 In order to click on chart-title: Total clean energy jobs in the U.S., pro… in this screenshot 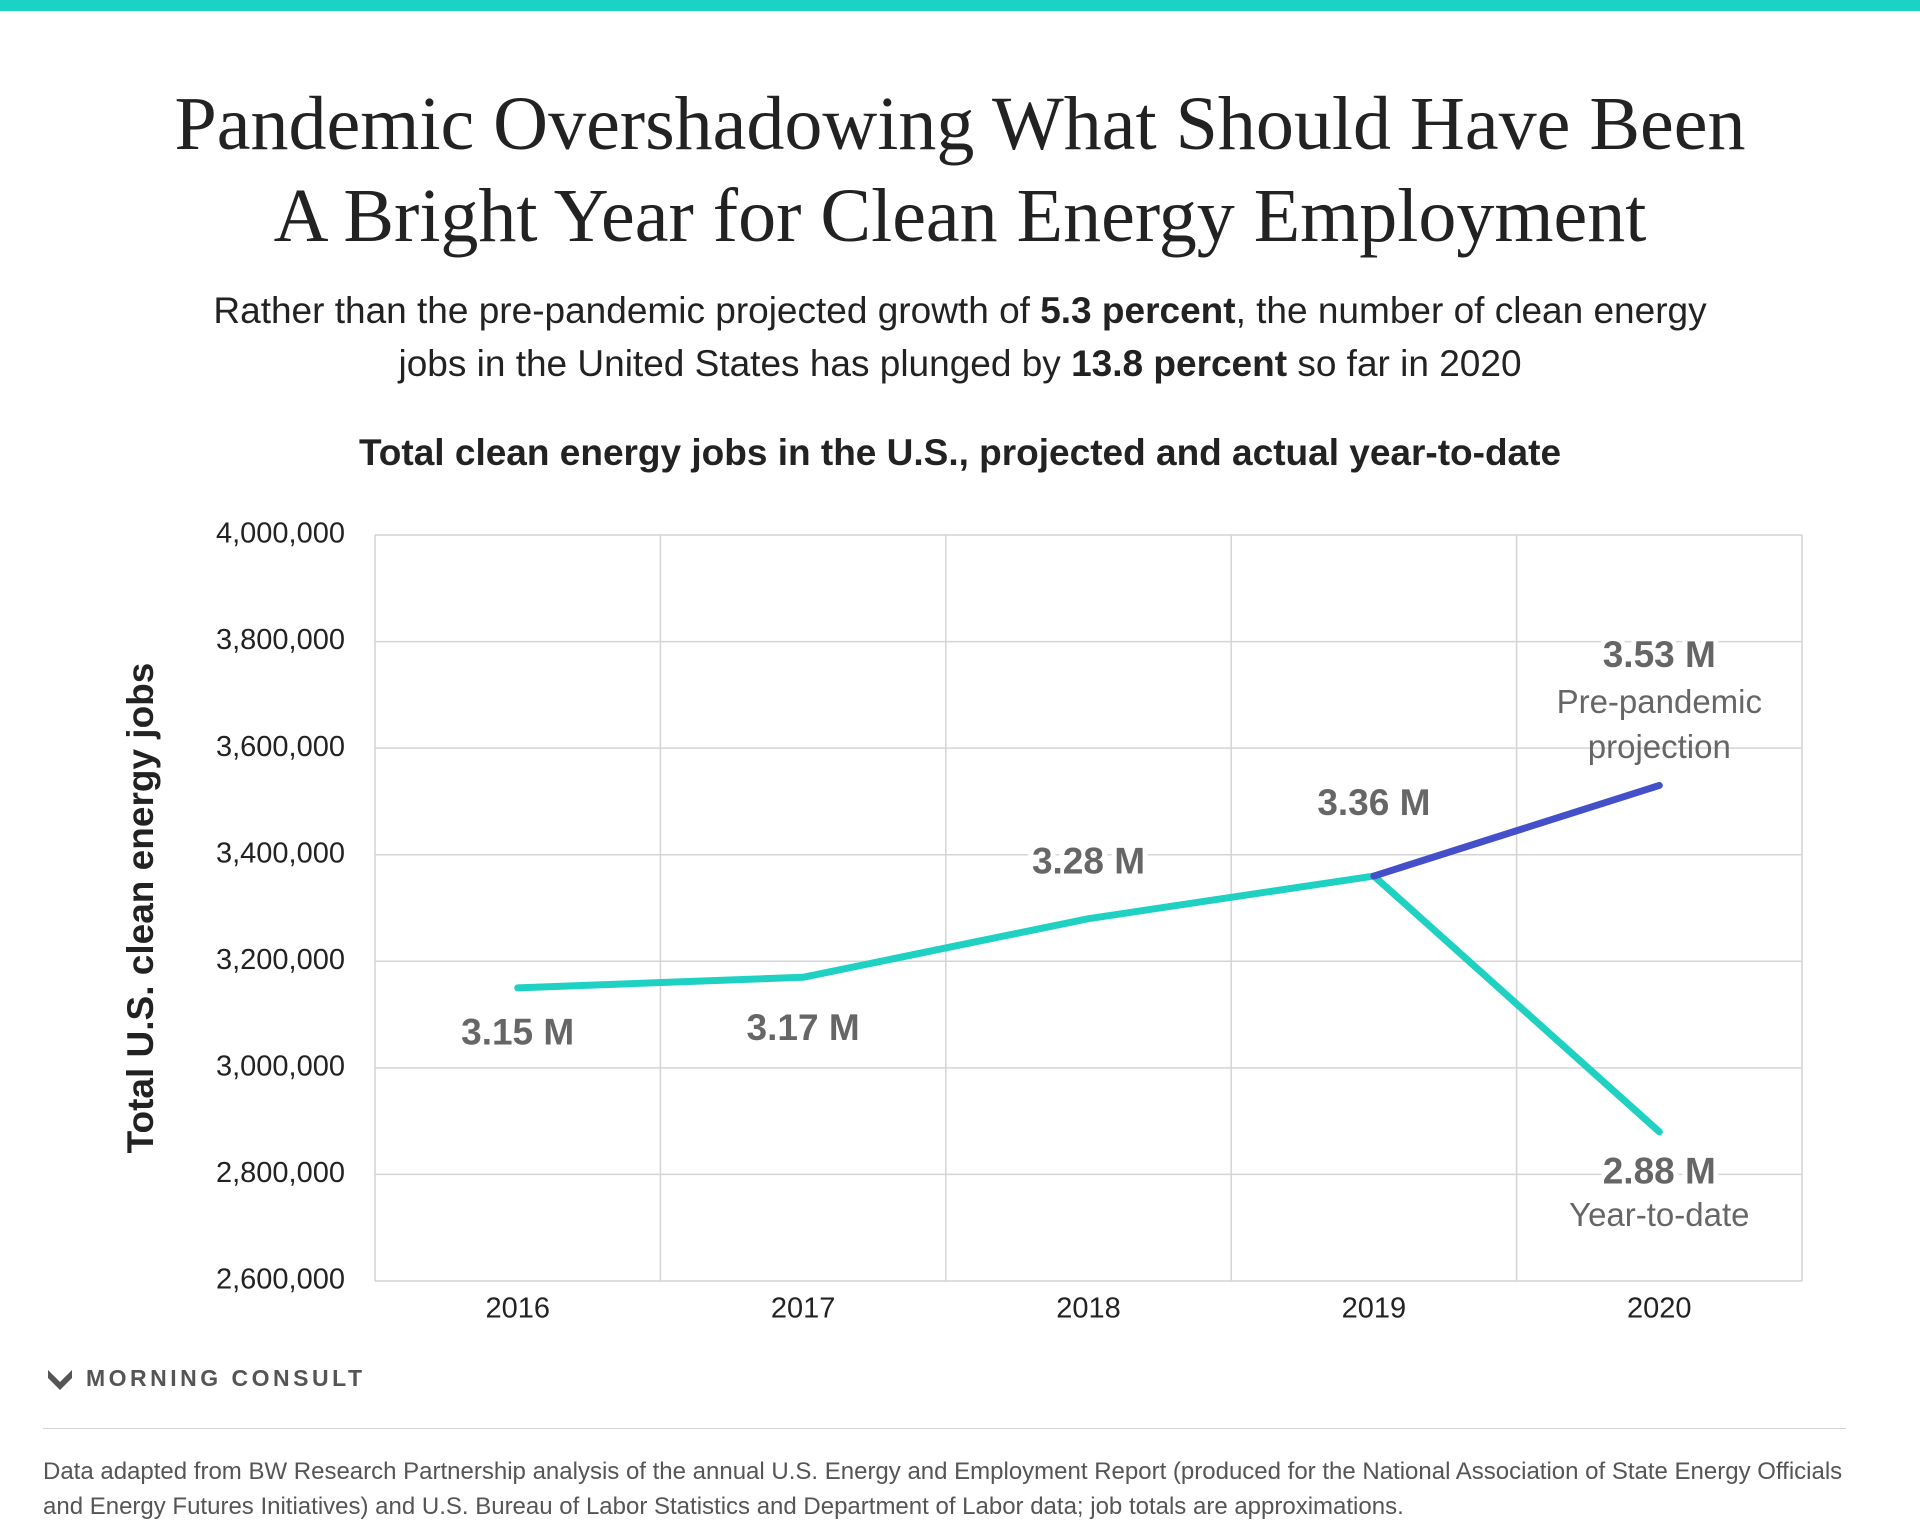, I will do `click(960, 452)`.